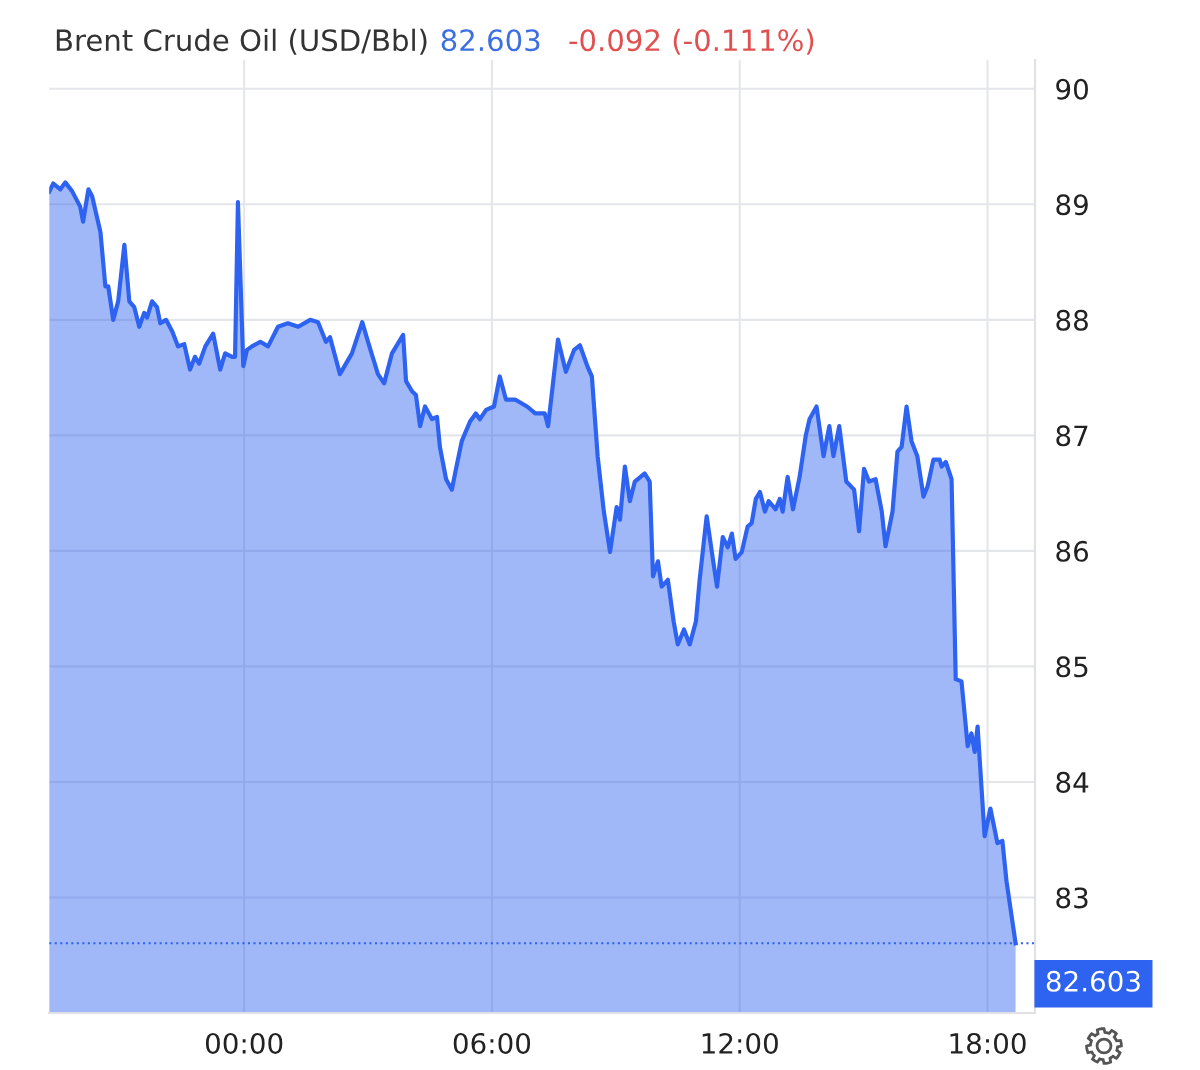 The width and height of the screenshot is (1200, 1070). Describe the element at coordinates (490, 40) in the screenshot. I see `text: 82.603` at that location.